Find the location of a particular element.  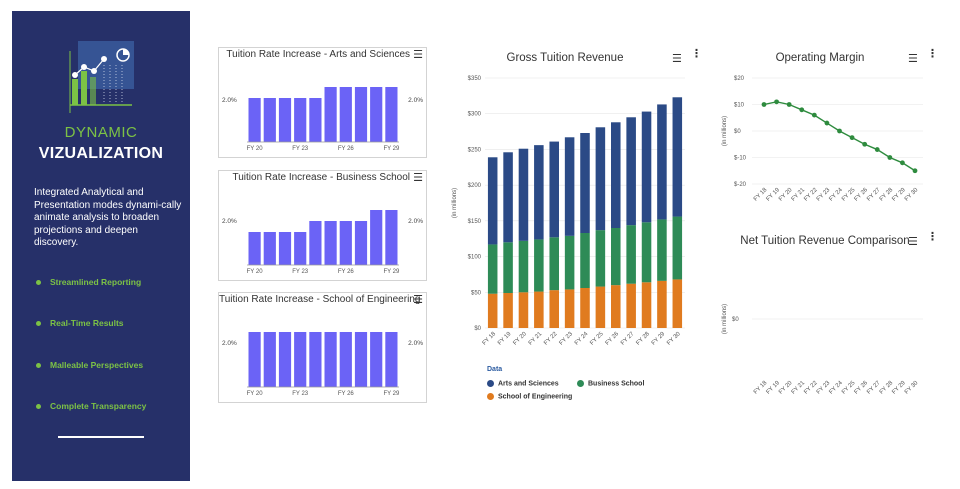

x-tick-label: FY 25 is located at coordinates (597, 339).